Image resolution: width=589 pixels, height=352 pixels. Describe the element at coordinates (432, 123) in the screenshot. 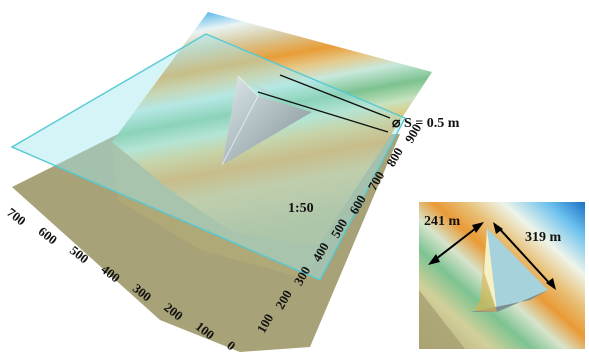

I see `slope-label: S = 0.5 m` at that location.